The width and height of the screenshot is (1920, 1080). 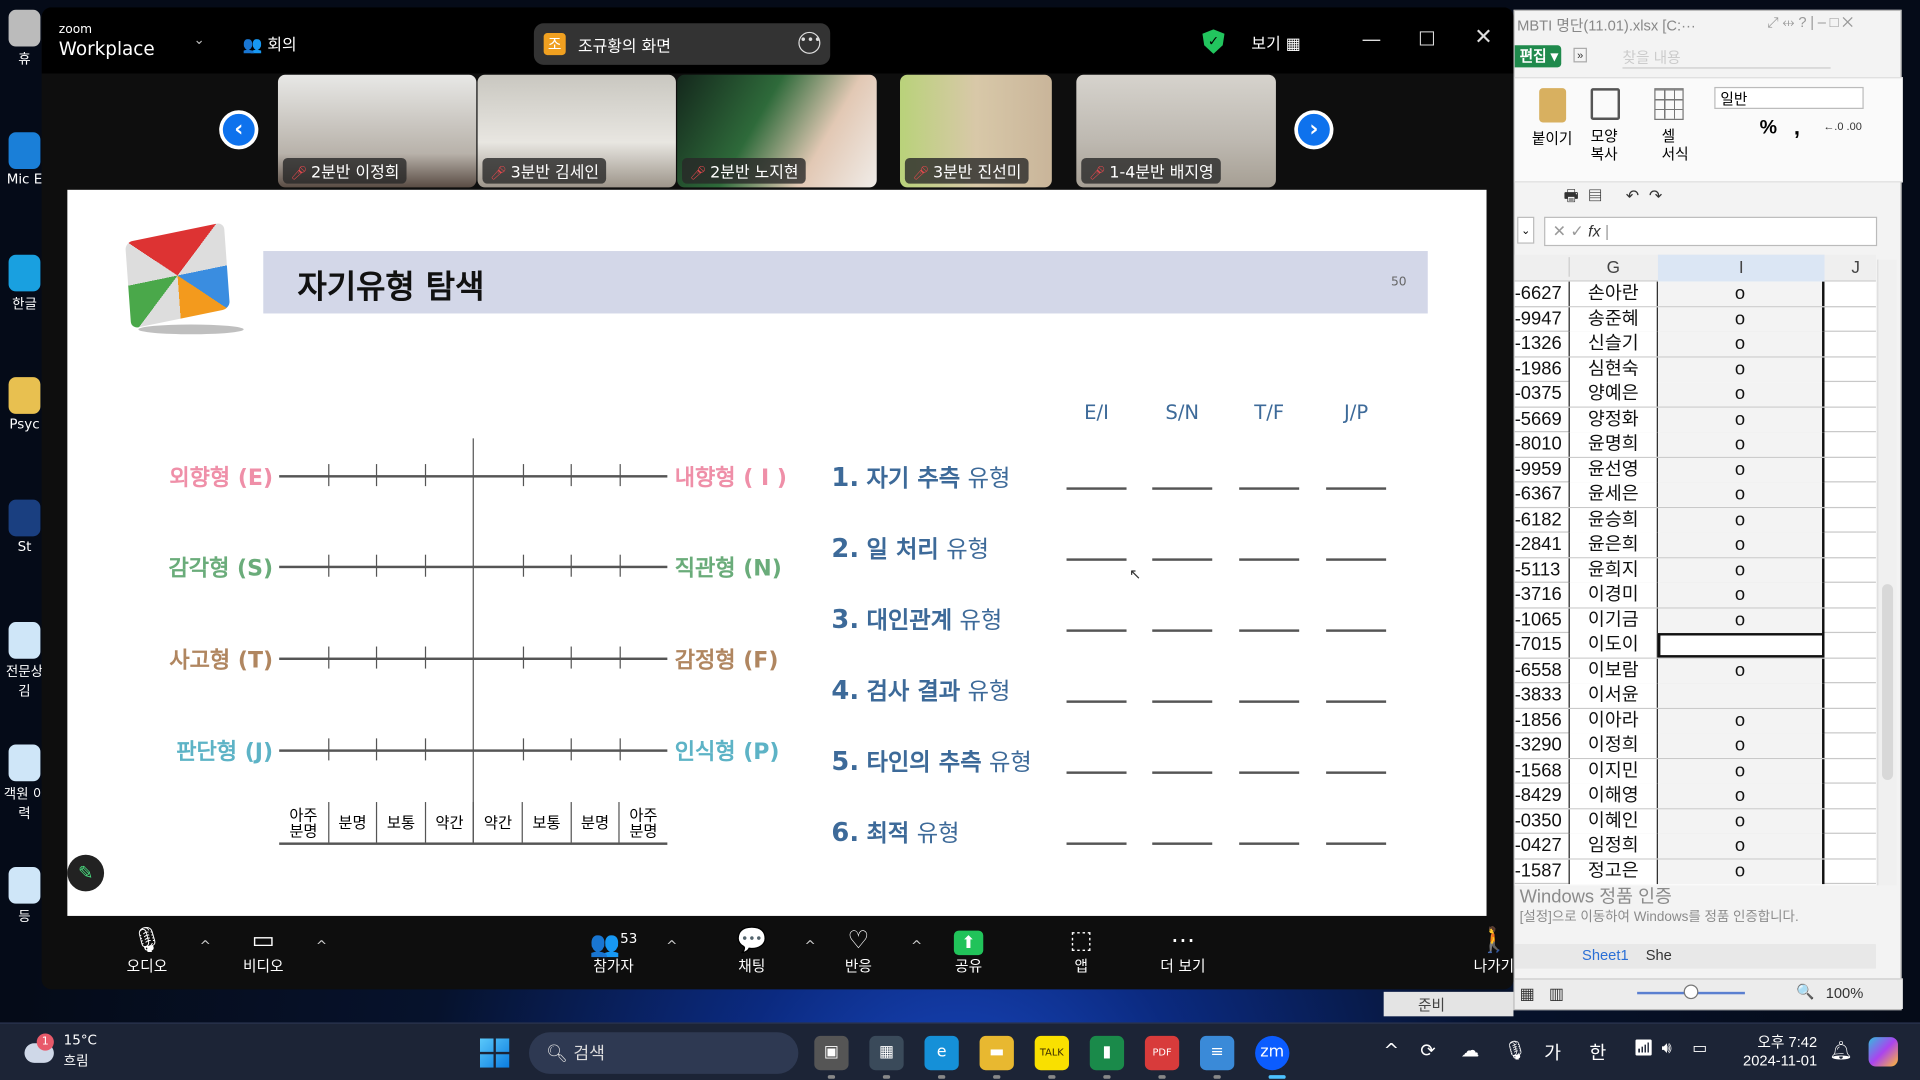 I want to click on toolbar-mic-off-button: 🎙 오디오, so click(x=147, y=949).